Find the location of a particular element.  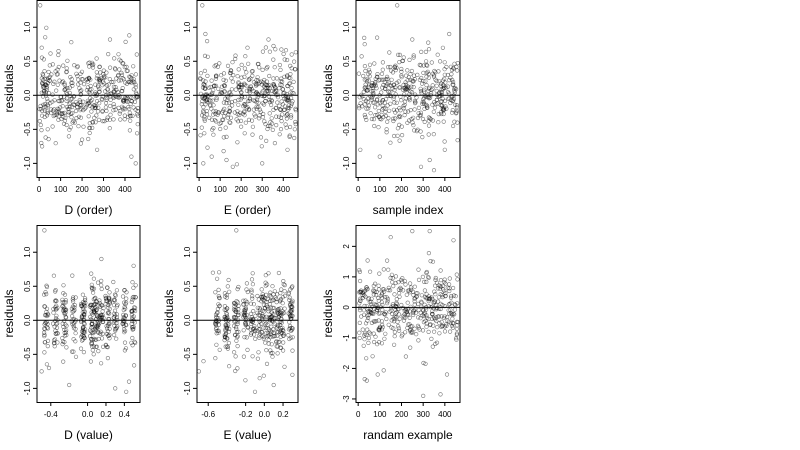

y-tick-label: 0.5 is located at coordinates (187, 286).